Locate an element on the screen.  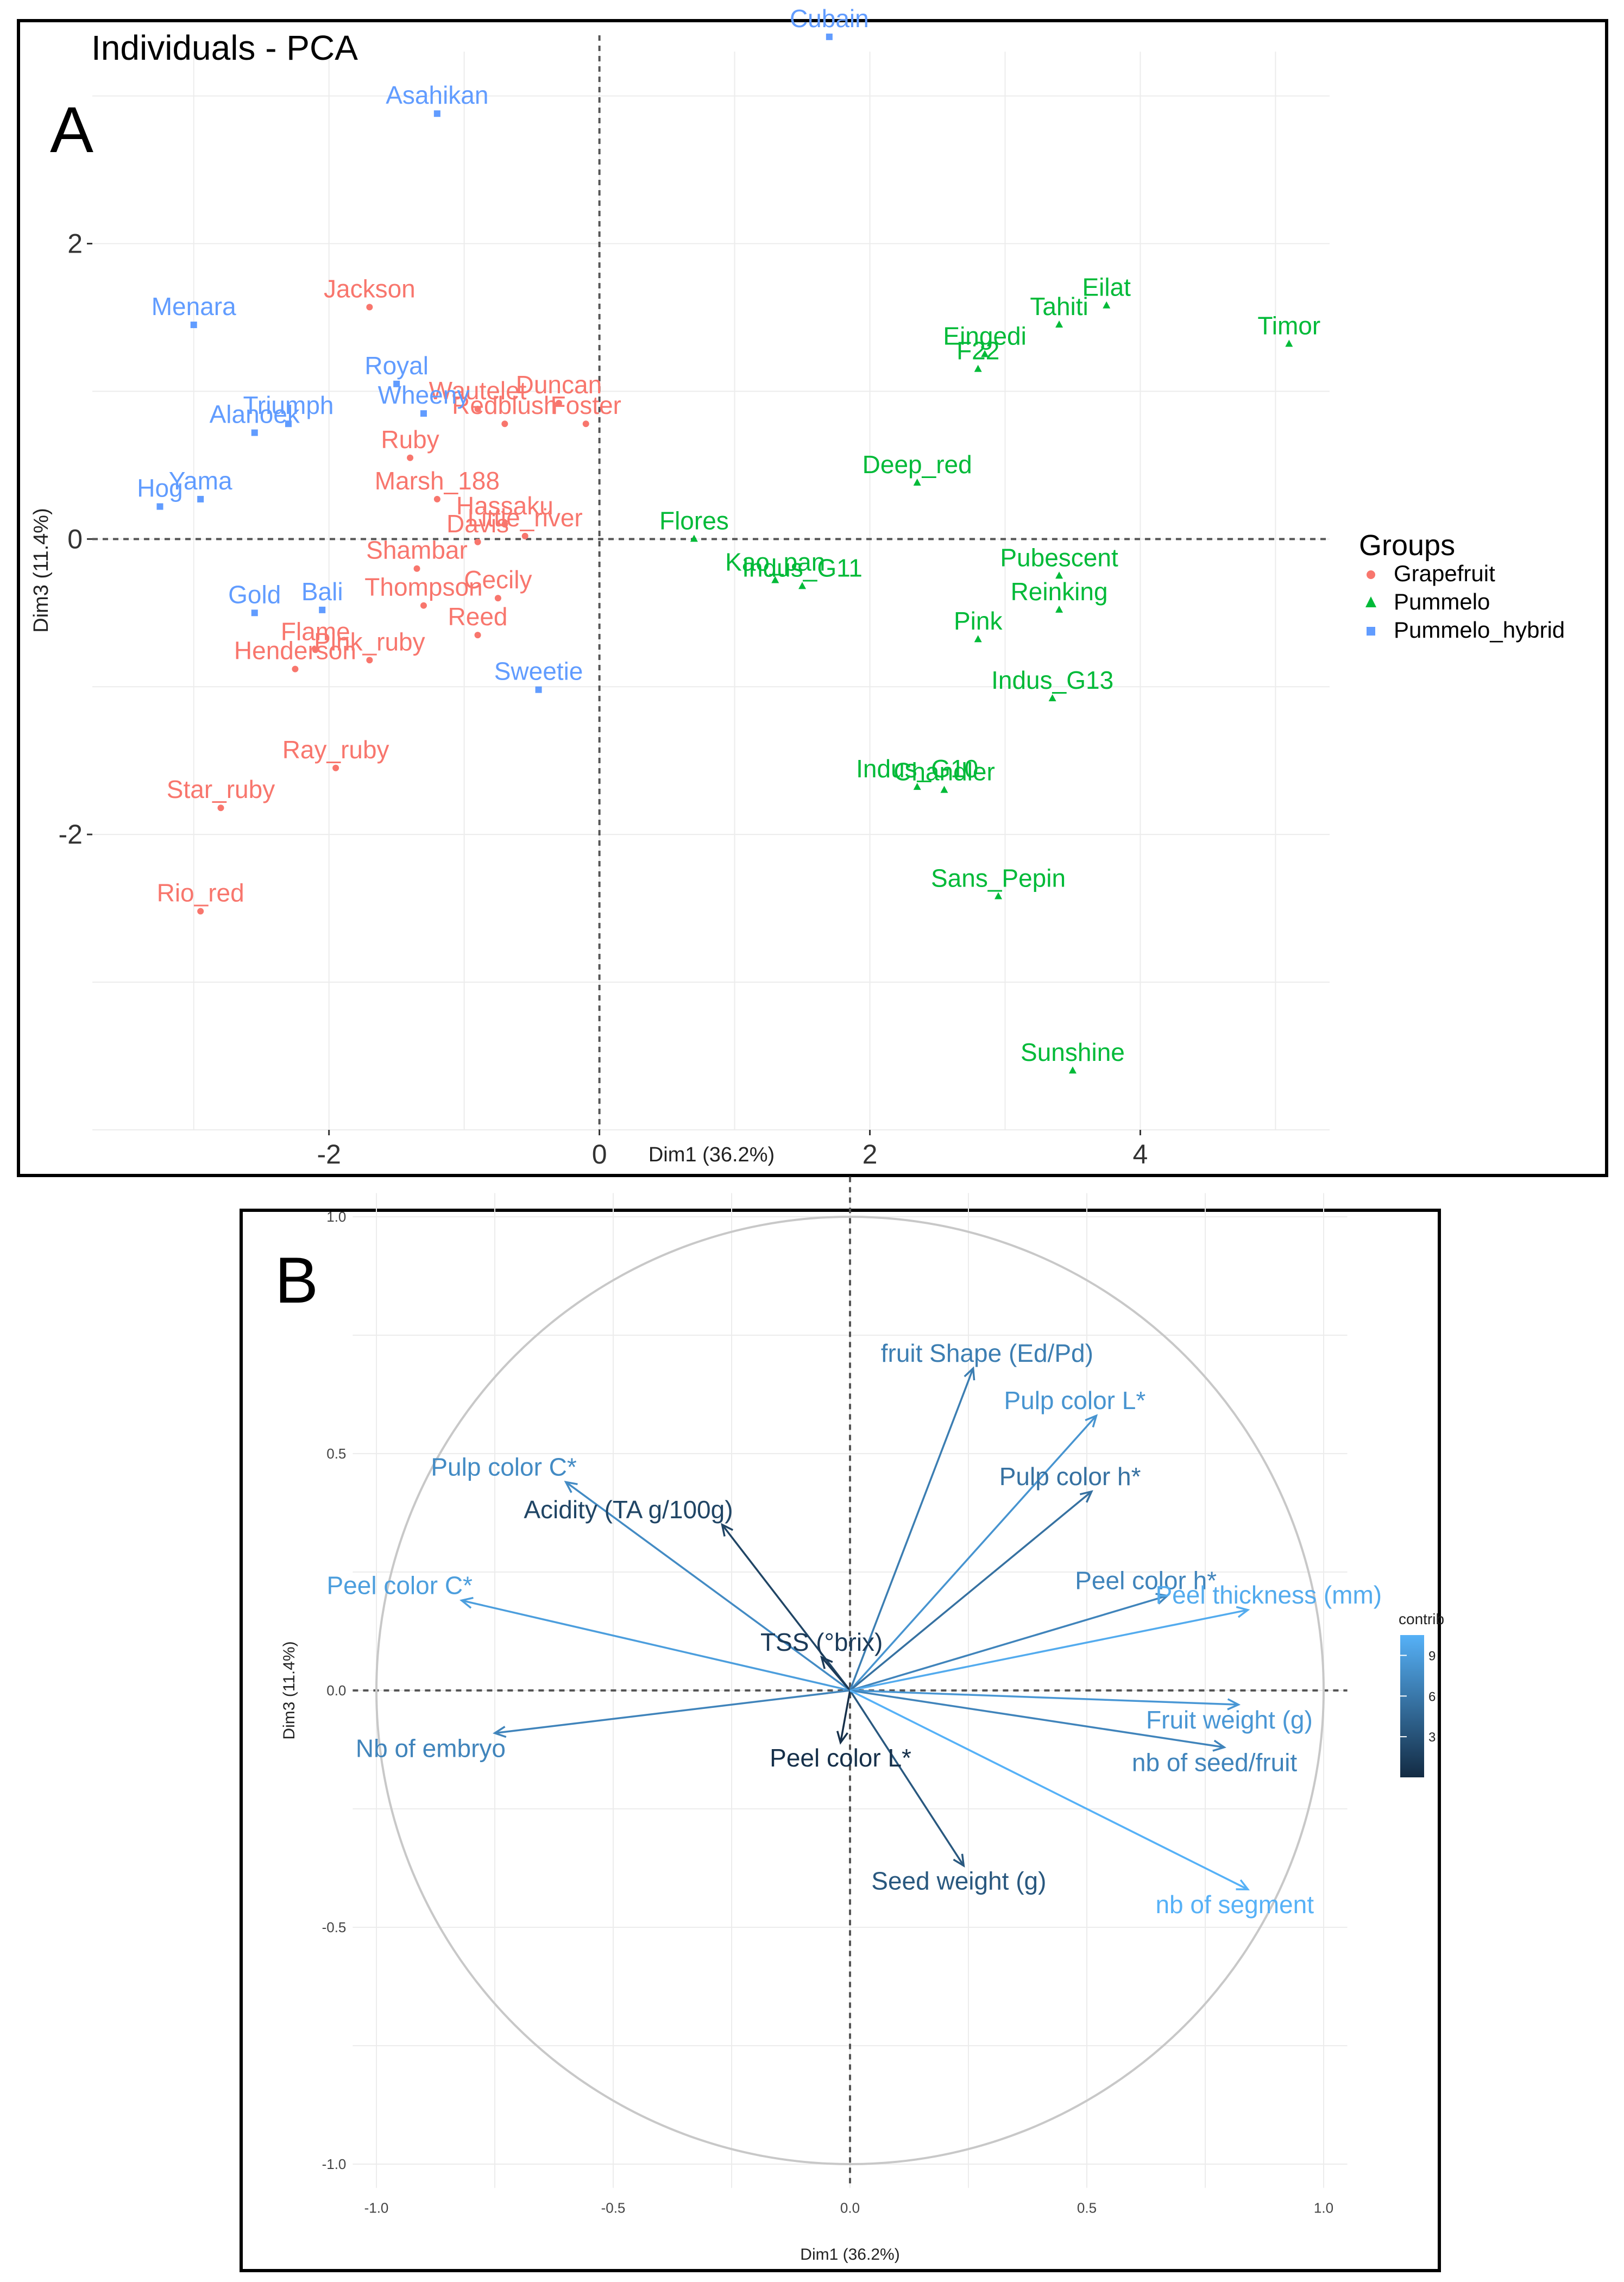
panel-b-letter: B is located at coordinates (296, 1280).